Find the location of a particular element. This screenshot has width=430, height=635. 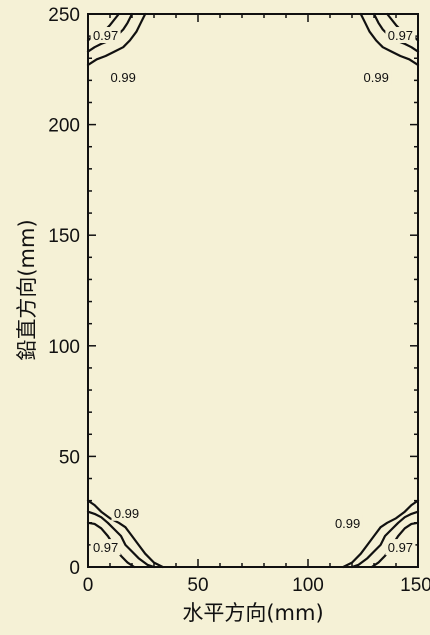

contour-line-top-left is located at coordinates (116, 39).